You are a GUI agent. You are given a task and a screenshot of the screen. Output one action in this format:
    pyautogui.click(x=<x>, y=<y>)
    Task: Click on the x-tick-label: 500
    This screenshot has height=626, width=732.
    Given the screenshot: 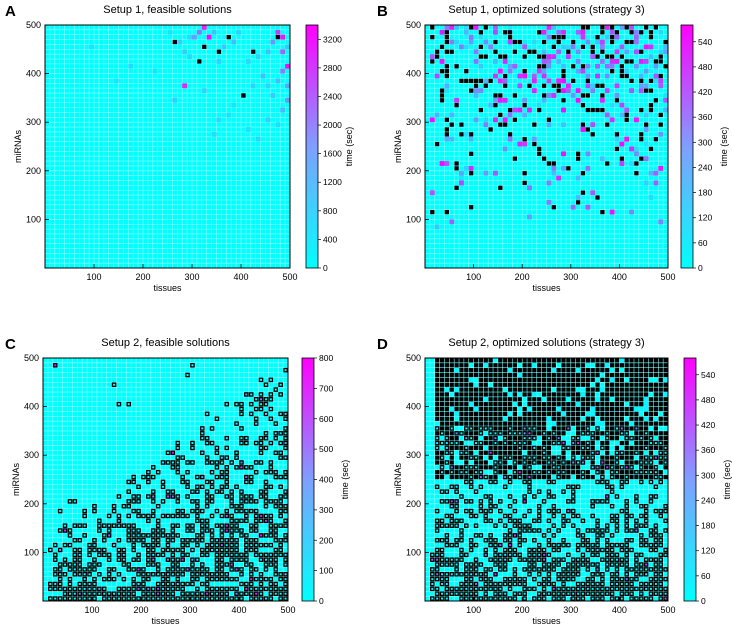 What is the action you would take?
    pyautogui.click(x=667, y=610)
    